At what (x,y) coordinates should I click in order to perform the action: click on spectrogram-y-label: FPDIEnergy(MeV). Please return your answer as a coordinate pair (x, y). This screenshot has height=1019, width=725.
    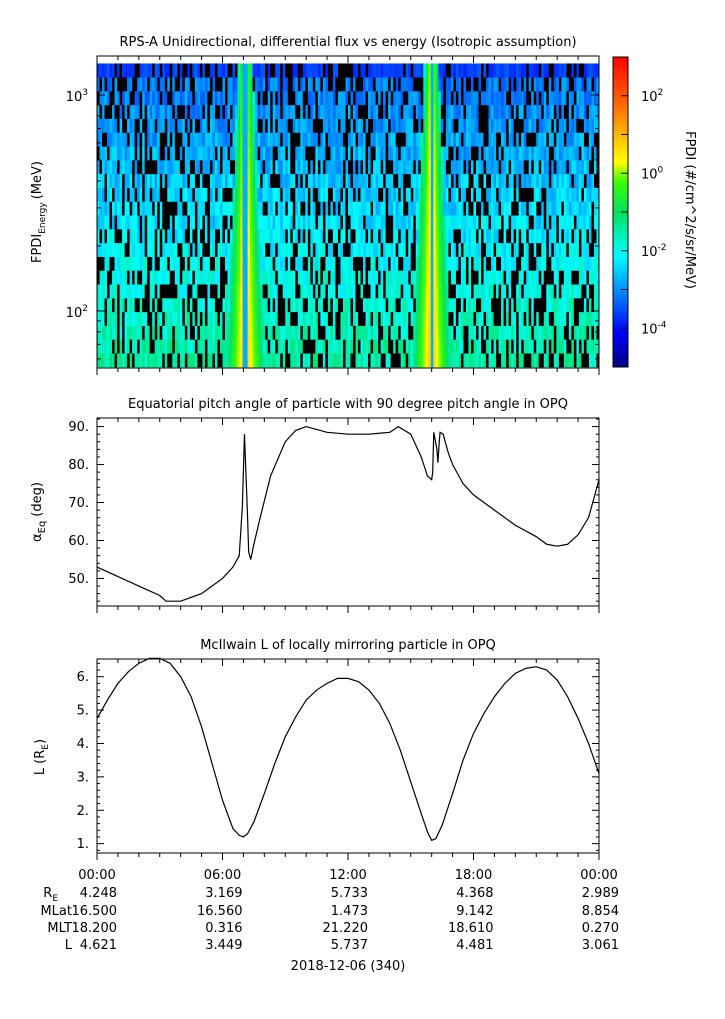
    Looking at the image, I should click on (39, 212).